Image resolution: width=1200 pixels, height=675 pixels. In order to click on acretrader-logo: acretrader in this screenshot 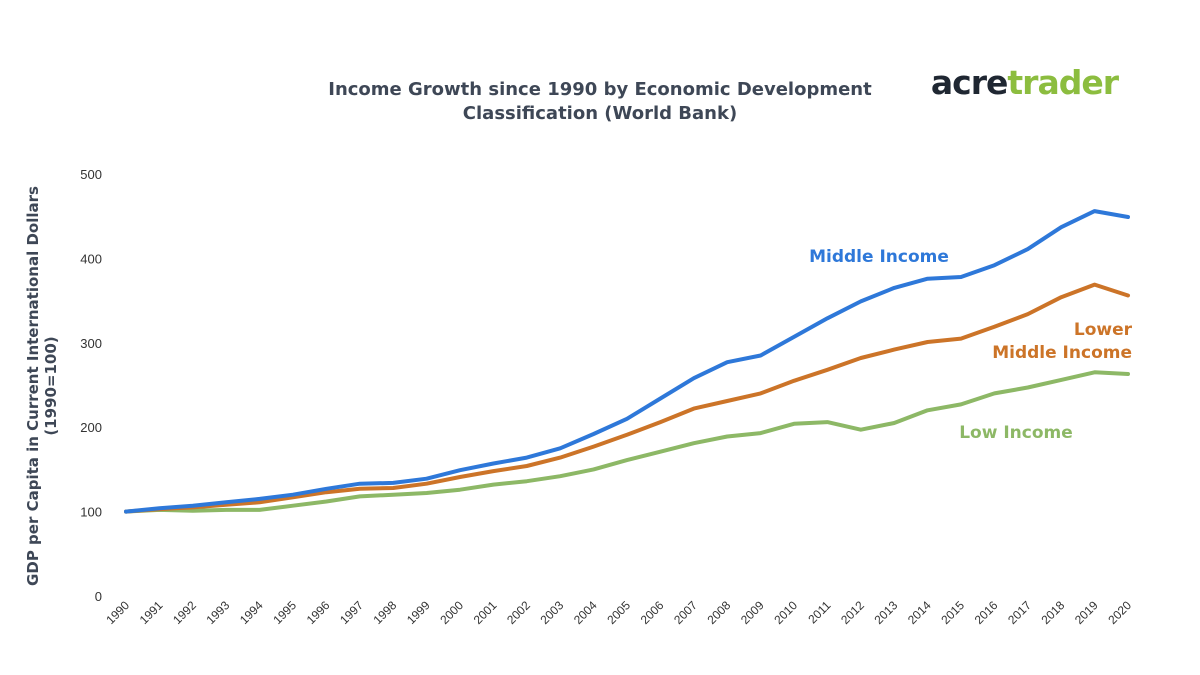, I will do `click(1025, 82)`.